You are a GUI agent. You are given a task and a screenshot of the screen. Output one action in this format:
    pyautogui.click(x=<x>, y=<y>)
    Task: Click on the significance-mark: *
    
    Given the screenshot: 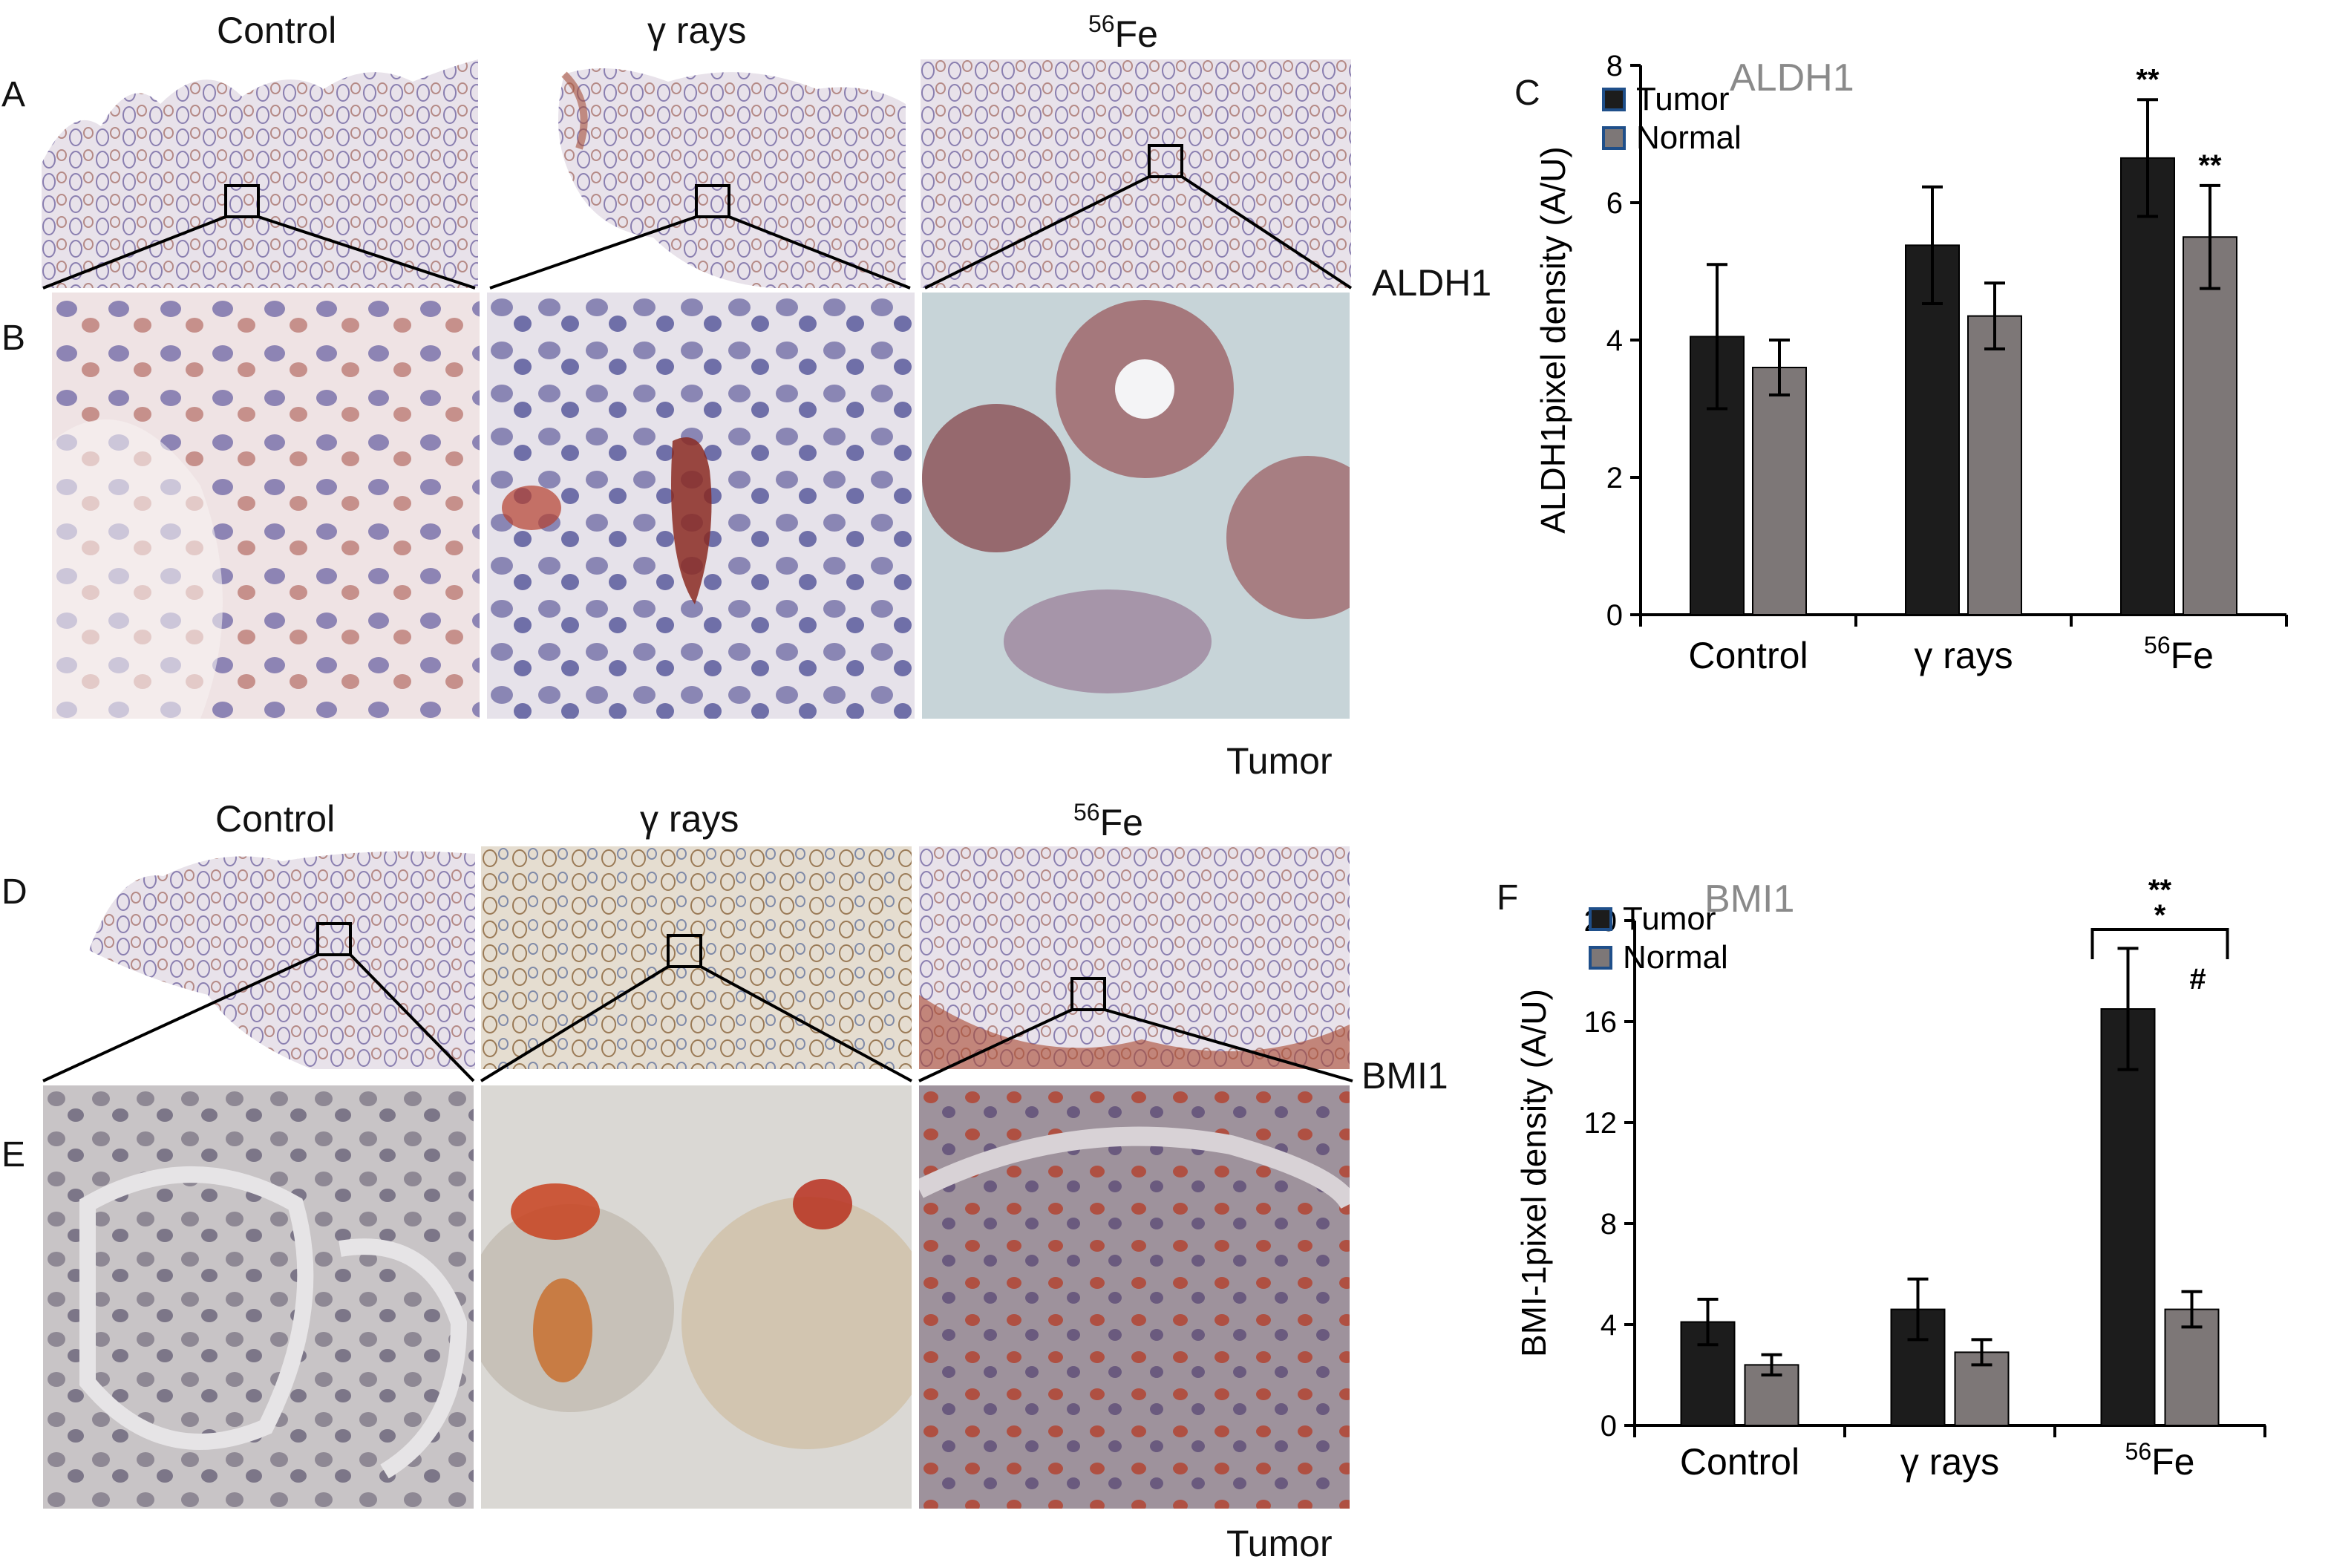 What is the action you would take?
    pyautogui.click(x=2160, y=915)
    